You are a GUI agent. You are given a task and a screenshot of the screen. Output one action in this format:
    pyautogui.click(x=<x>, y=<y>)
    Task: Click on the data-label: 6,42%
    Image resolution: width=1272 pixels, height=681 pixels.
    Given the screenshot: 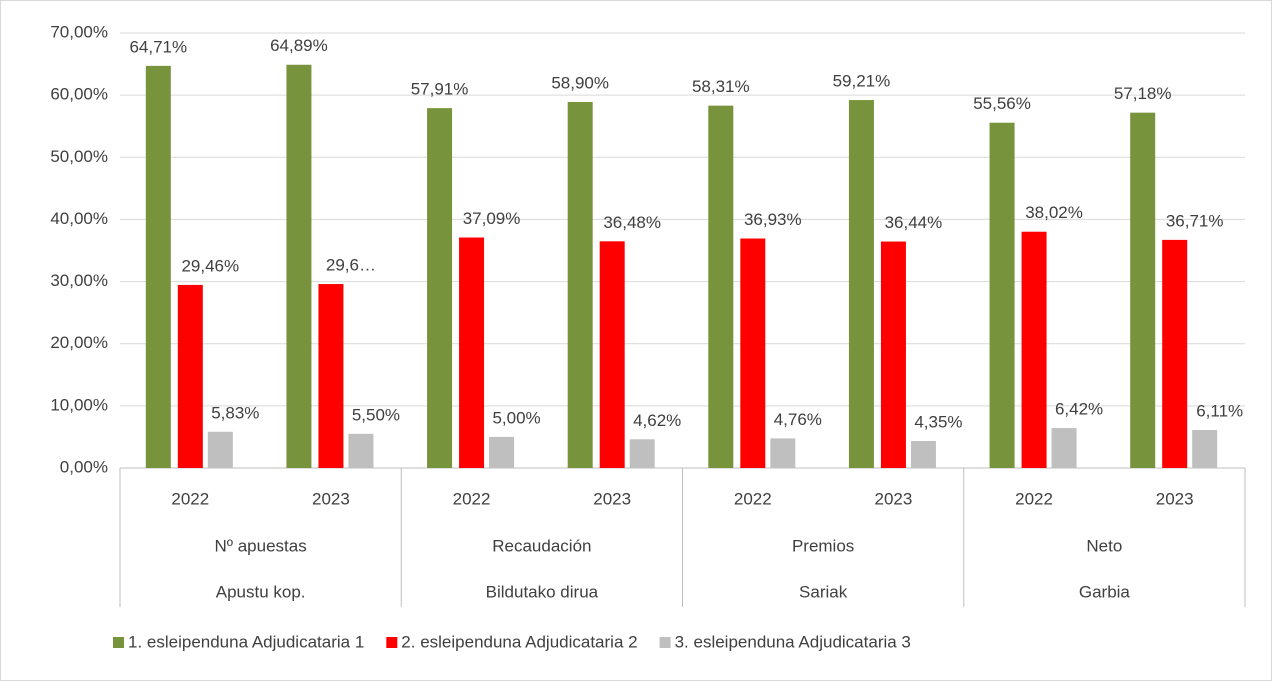 What is the action you would take?
    pyautogui.click(x=1079, y=409)
    